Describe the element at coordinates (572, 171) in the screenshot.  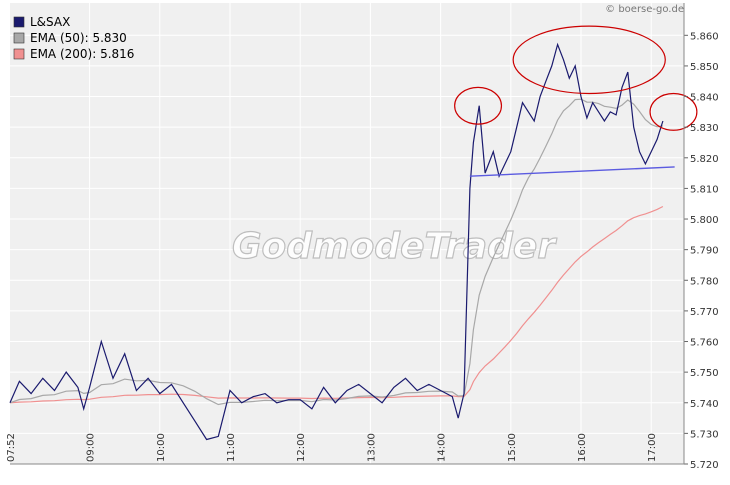
I see `trendline` at that location.